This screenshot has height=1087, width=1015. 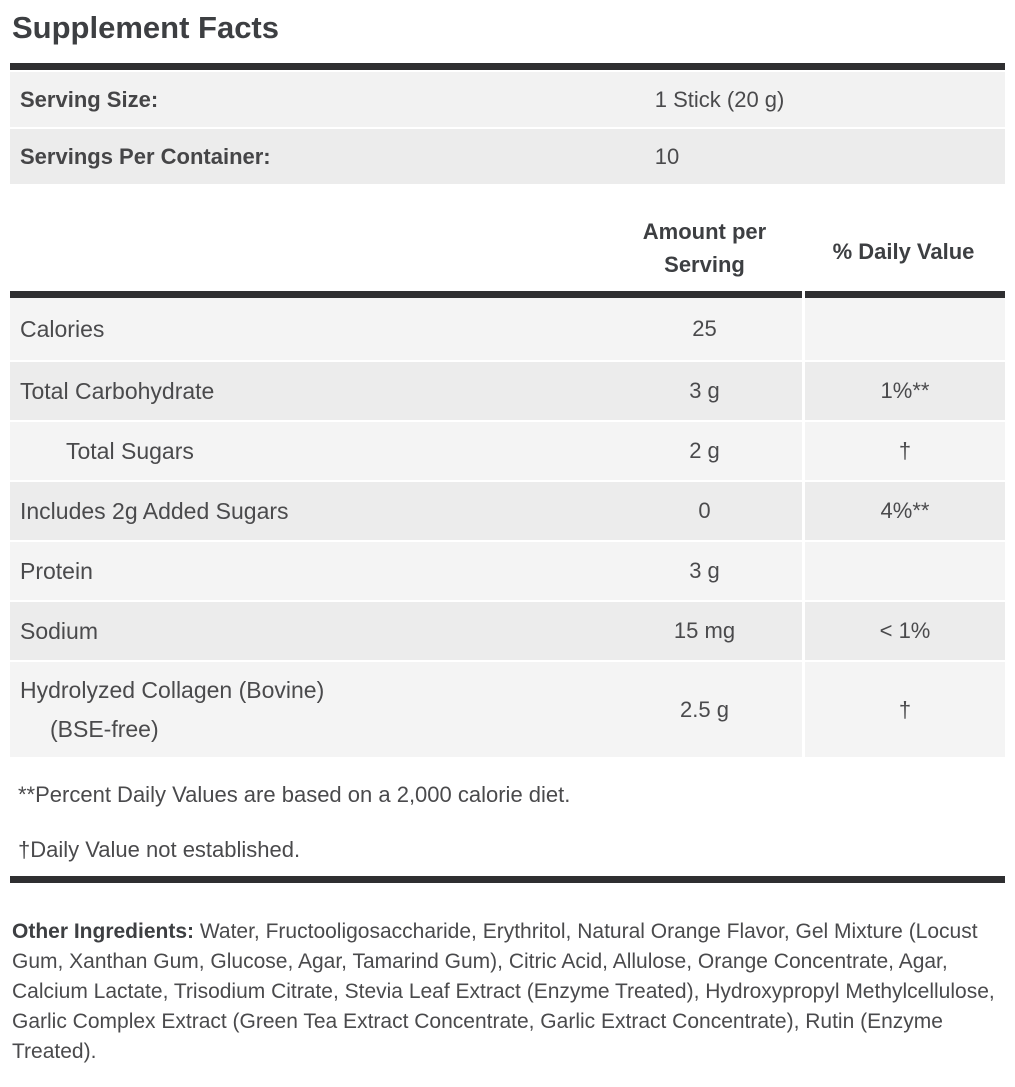 What do you see at coordinates (104, 728) in the screenshot?
I see `nutrient-name-line2: (BSE-free)` at bounding box center [104, 728].